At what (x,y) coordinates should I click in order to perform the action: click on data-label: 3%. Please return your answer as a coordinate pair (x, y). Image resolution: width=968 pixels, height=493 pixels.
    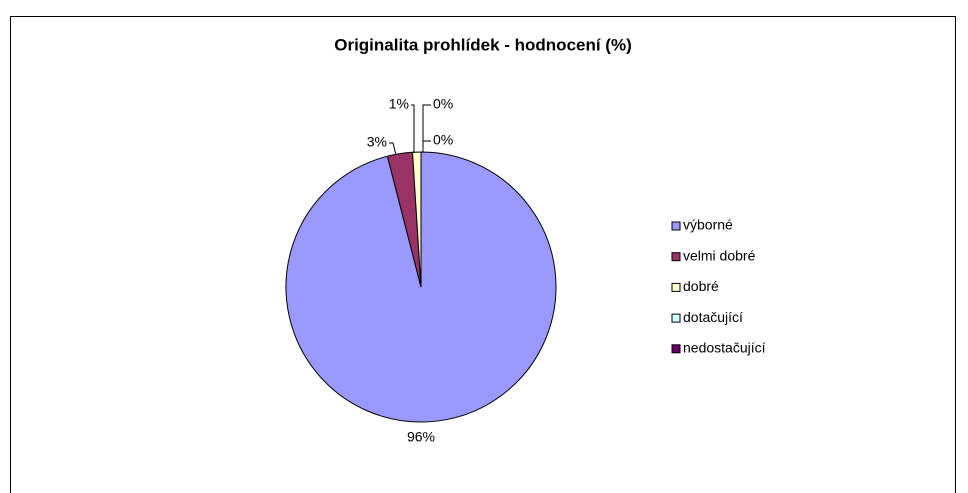
    Looking at the image, I should click on (377, 142).